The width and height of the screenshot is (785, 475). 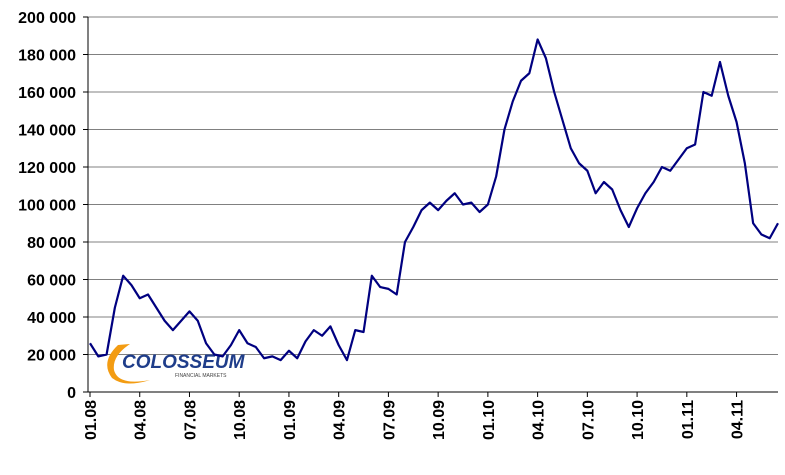 What do you see at coordinates (190, 420) in the screenshot?
I see `x-tick-label: 07.08` at bounding box center [190, 420].